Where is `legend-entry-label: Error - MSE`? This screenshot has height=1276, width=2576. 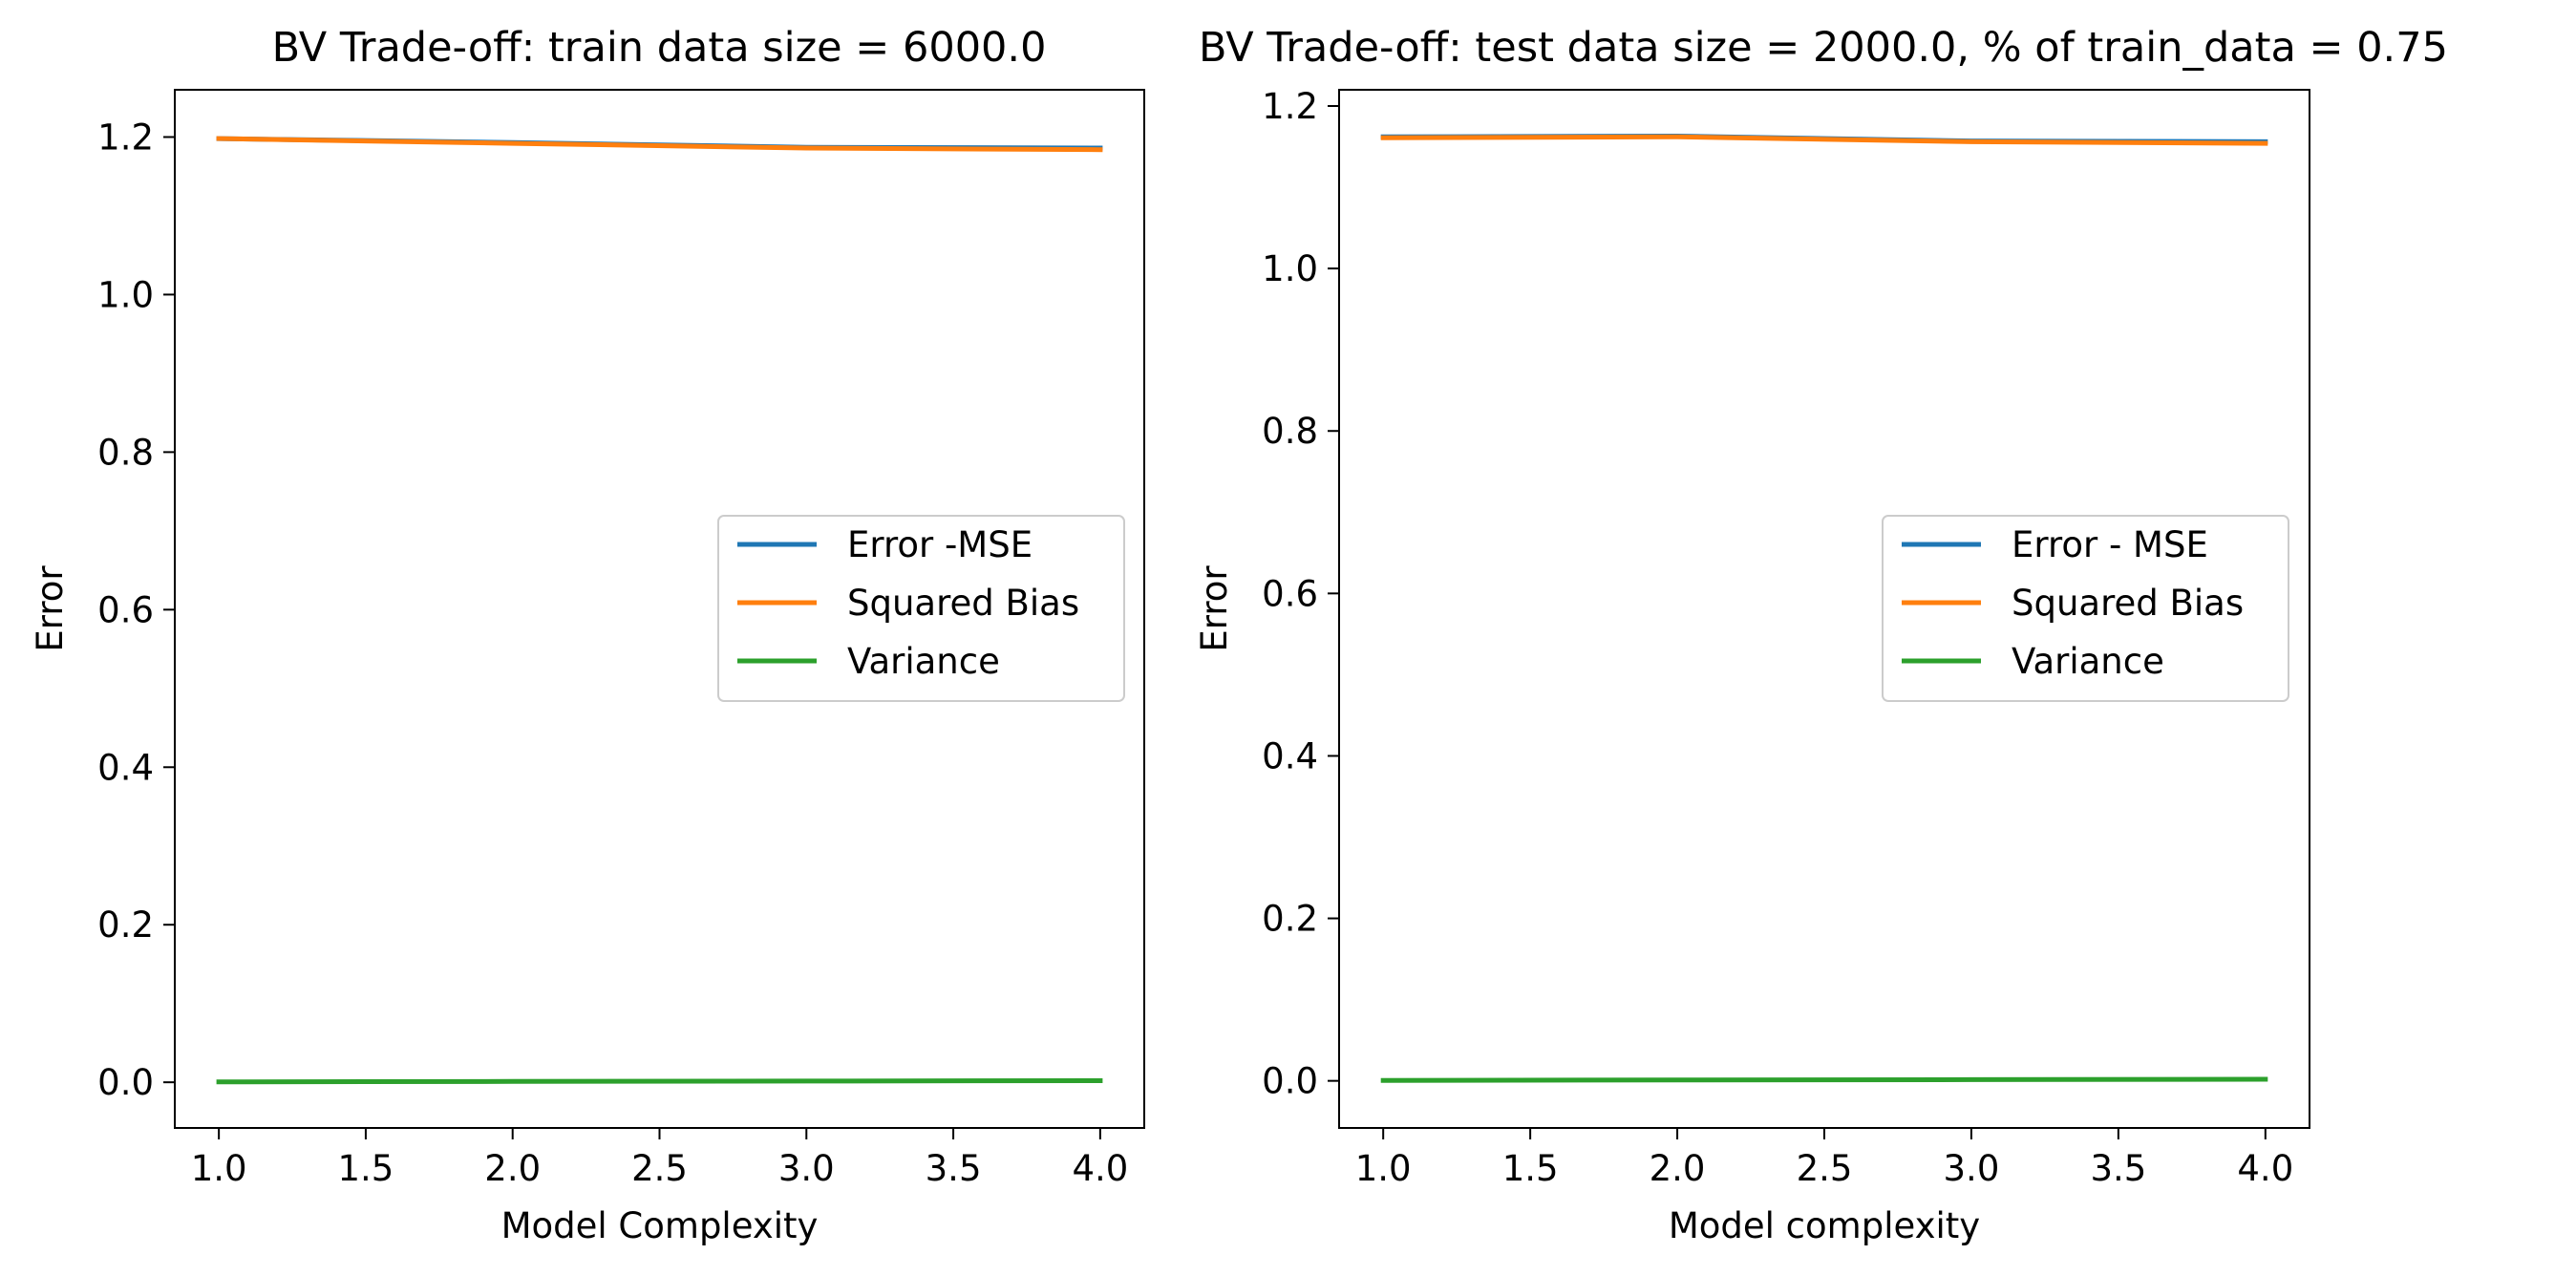 legend-entry-label: Error - MSE is located at coordinates (2110, 544).